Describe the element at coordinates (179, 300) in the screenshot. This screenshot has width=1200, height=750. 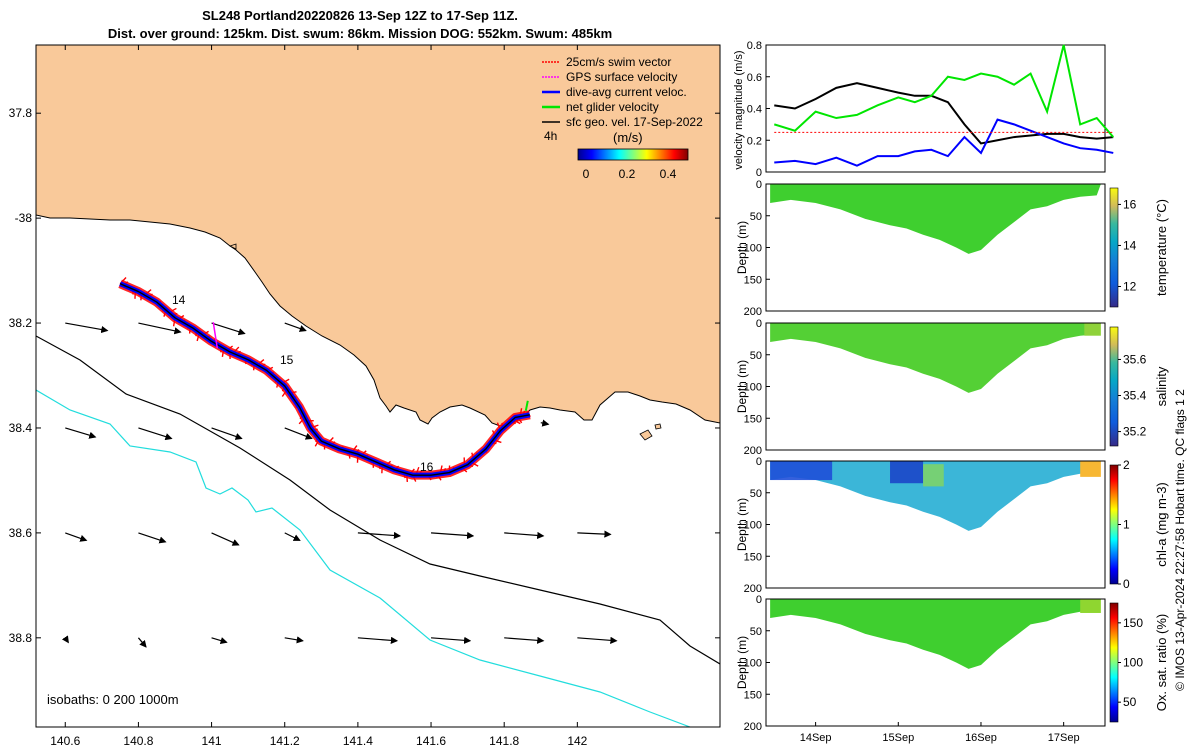
I see `day-label-14: 14` at that location.